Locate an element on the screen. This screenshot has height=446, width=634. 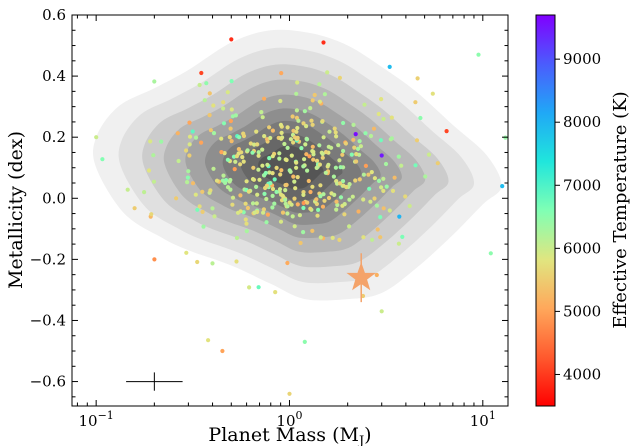
y-tick-label: 0.4 is located at coordinates (54, 76).